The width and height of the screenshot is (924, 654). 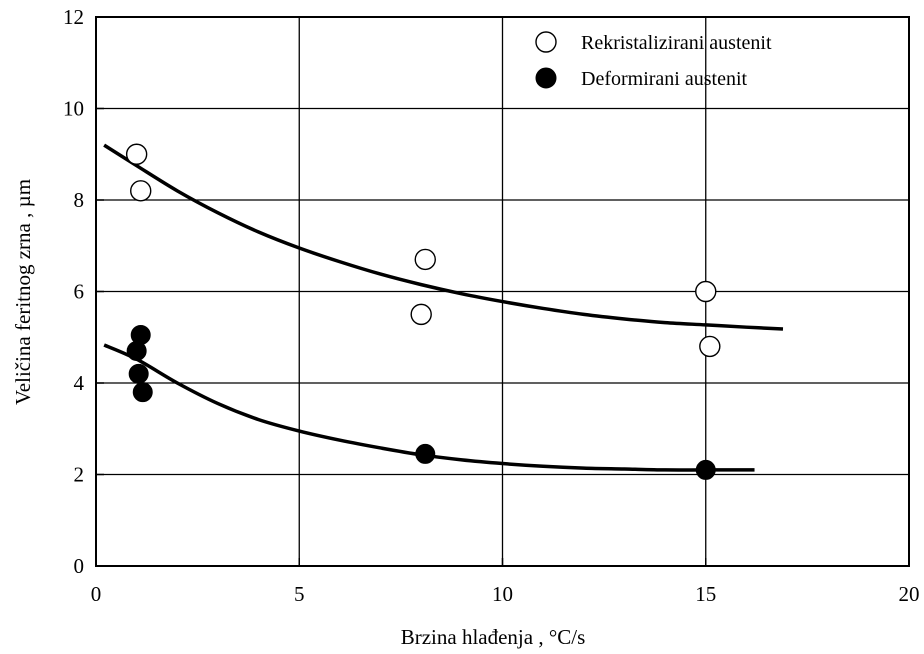 What do you see at coordinates (493, 637) in the screenshot?
I see `x-axis-label: Brzina hlađenja , °C/s` at bounding box center [493, 637].